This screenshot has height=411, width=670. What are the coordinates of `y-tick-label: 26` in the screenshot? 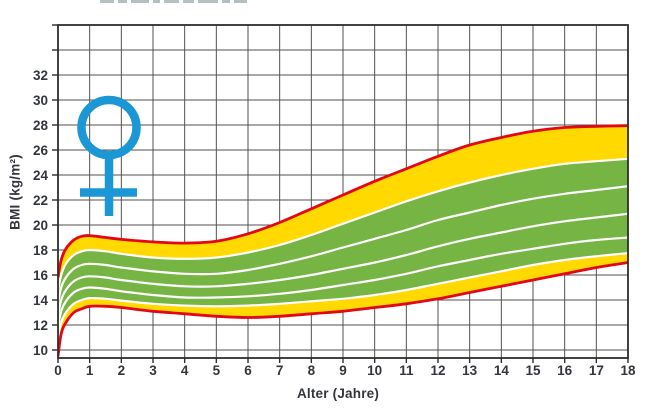 It's located at (41, 150).